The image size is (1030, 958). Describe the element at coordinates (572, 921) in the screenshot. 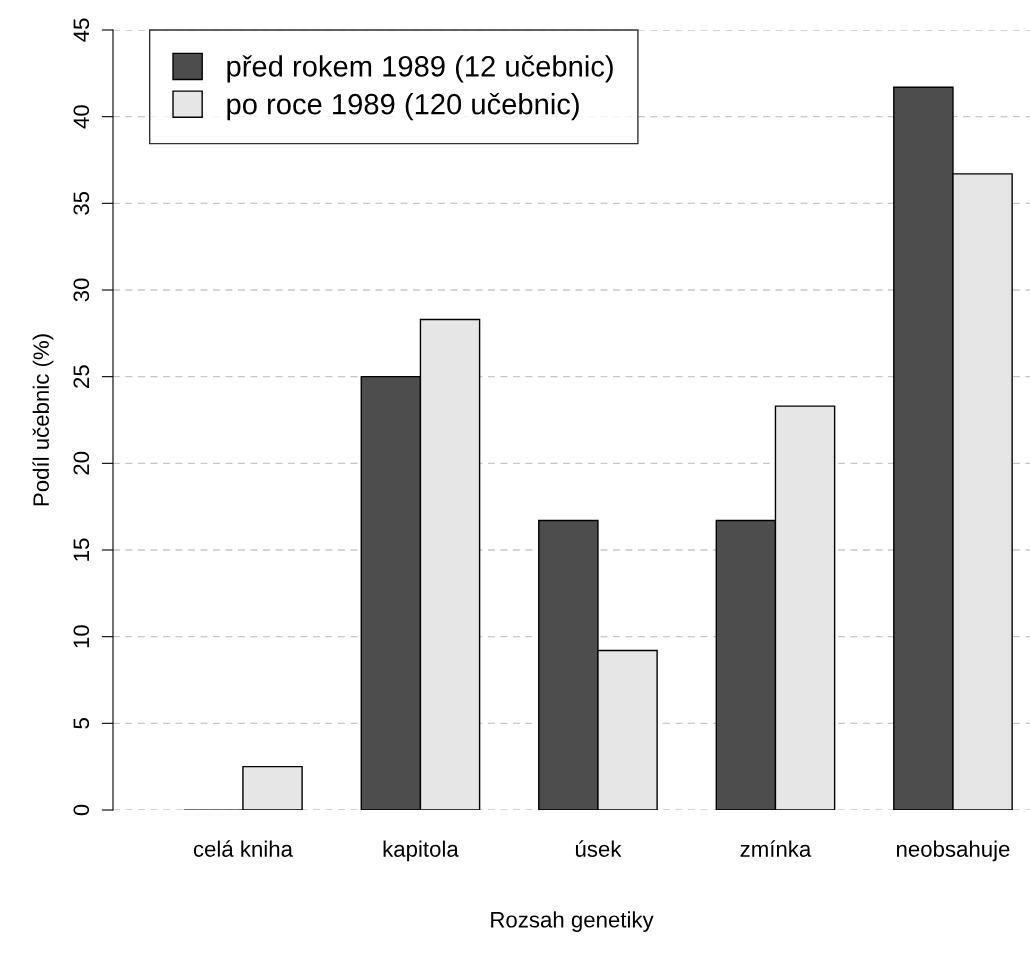

I see `x-axis-title: Rozsah genetiky` at that location.